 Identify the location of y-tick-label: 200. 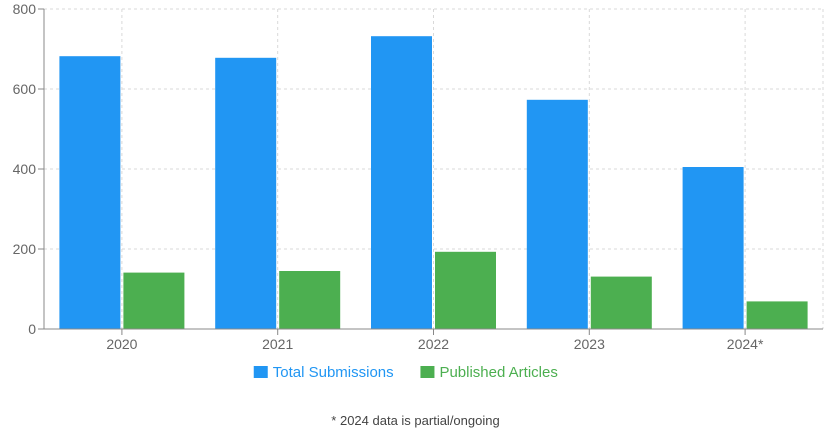
(25, 249).